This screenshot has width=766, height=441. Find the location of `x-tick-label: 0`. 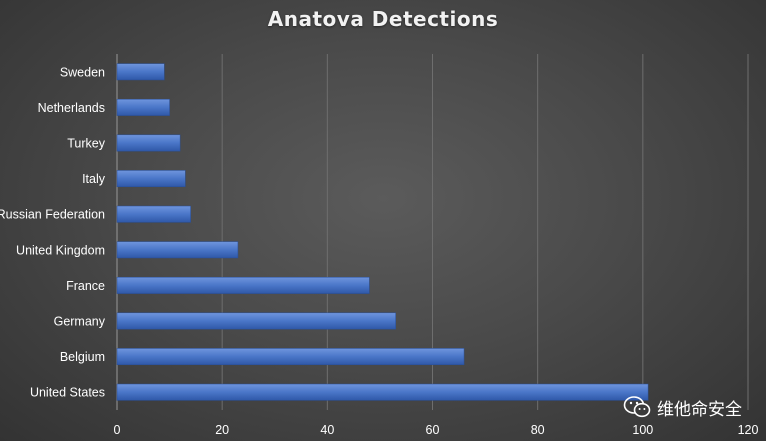

x-tick-label: 0 is located at coordinates (117, 430).